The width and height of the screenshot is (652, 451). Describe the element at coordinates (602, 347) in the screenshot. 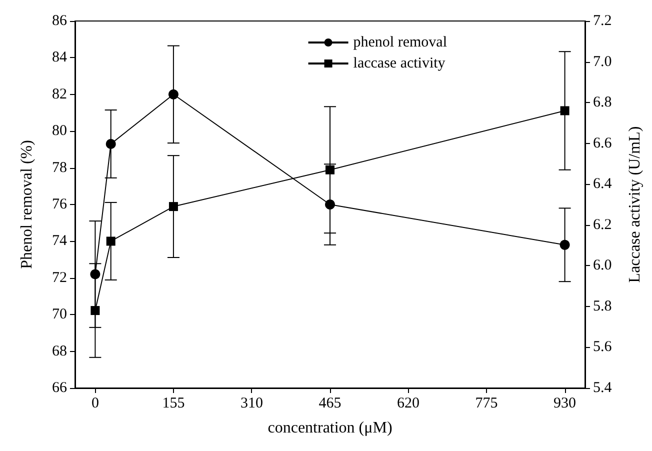

I see `y2-tick-label: 5.6` at that location.